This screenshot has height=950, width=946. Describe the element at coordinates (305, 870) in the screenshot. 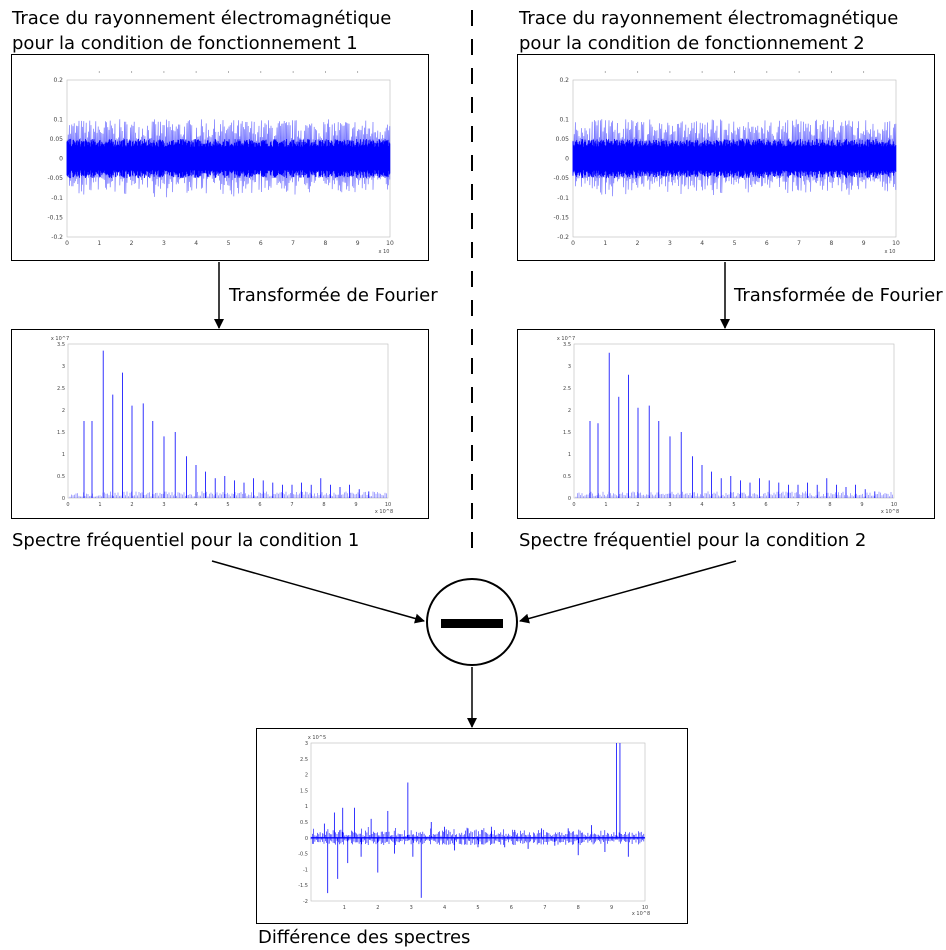

I see `y-tick-label: -1` at that location.